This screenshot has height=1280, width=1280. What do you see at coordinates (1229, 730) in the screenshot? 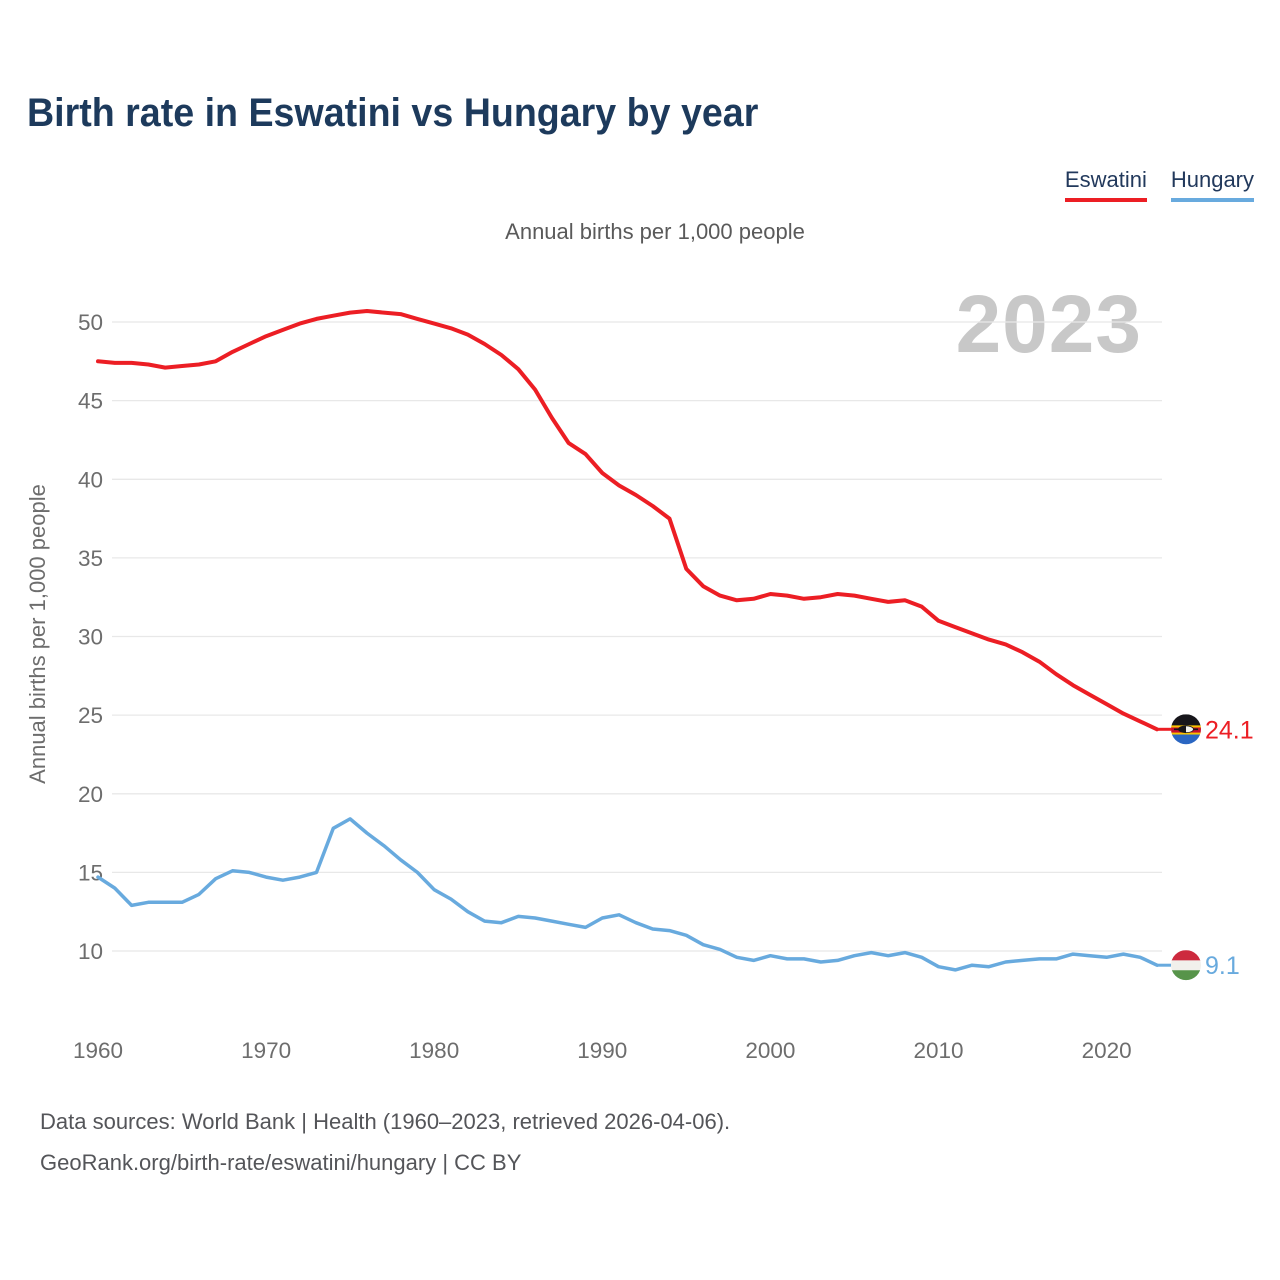
I see `end-value-eswatini: 24.1` at bounding box center [1229, 730].